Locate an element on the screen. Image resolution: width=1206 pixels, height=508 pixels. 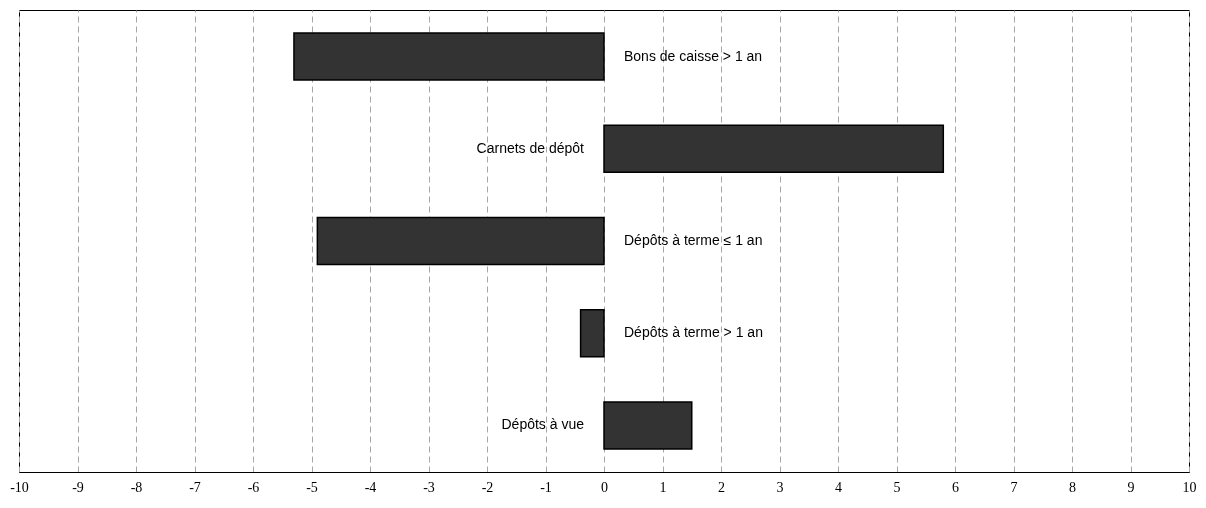
y-tick-label: Dépôts à vue is located at coordinates (543, 424).